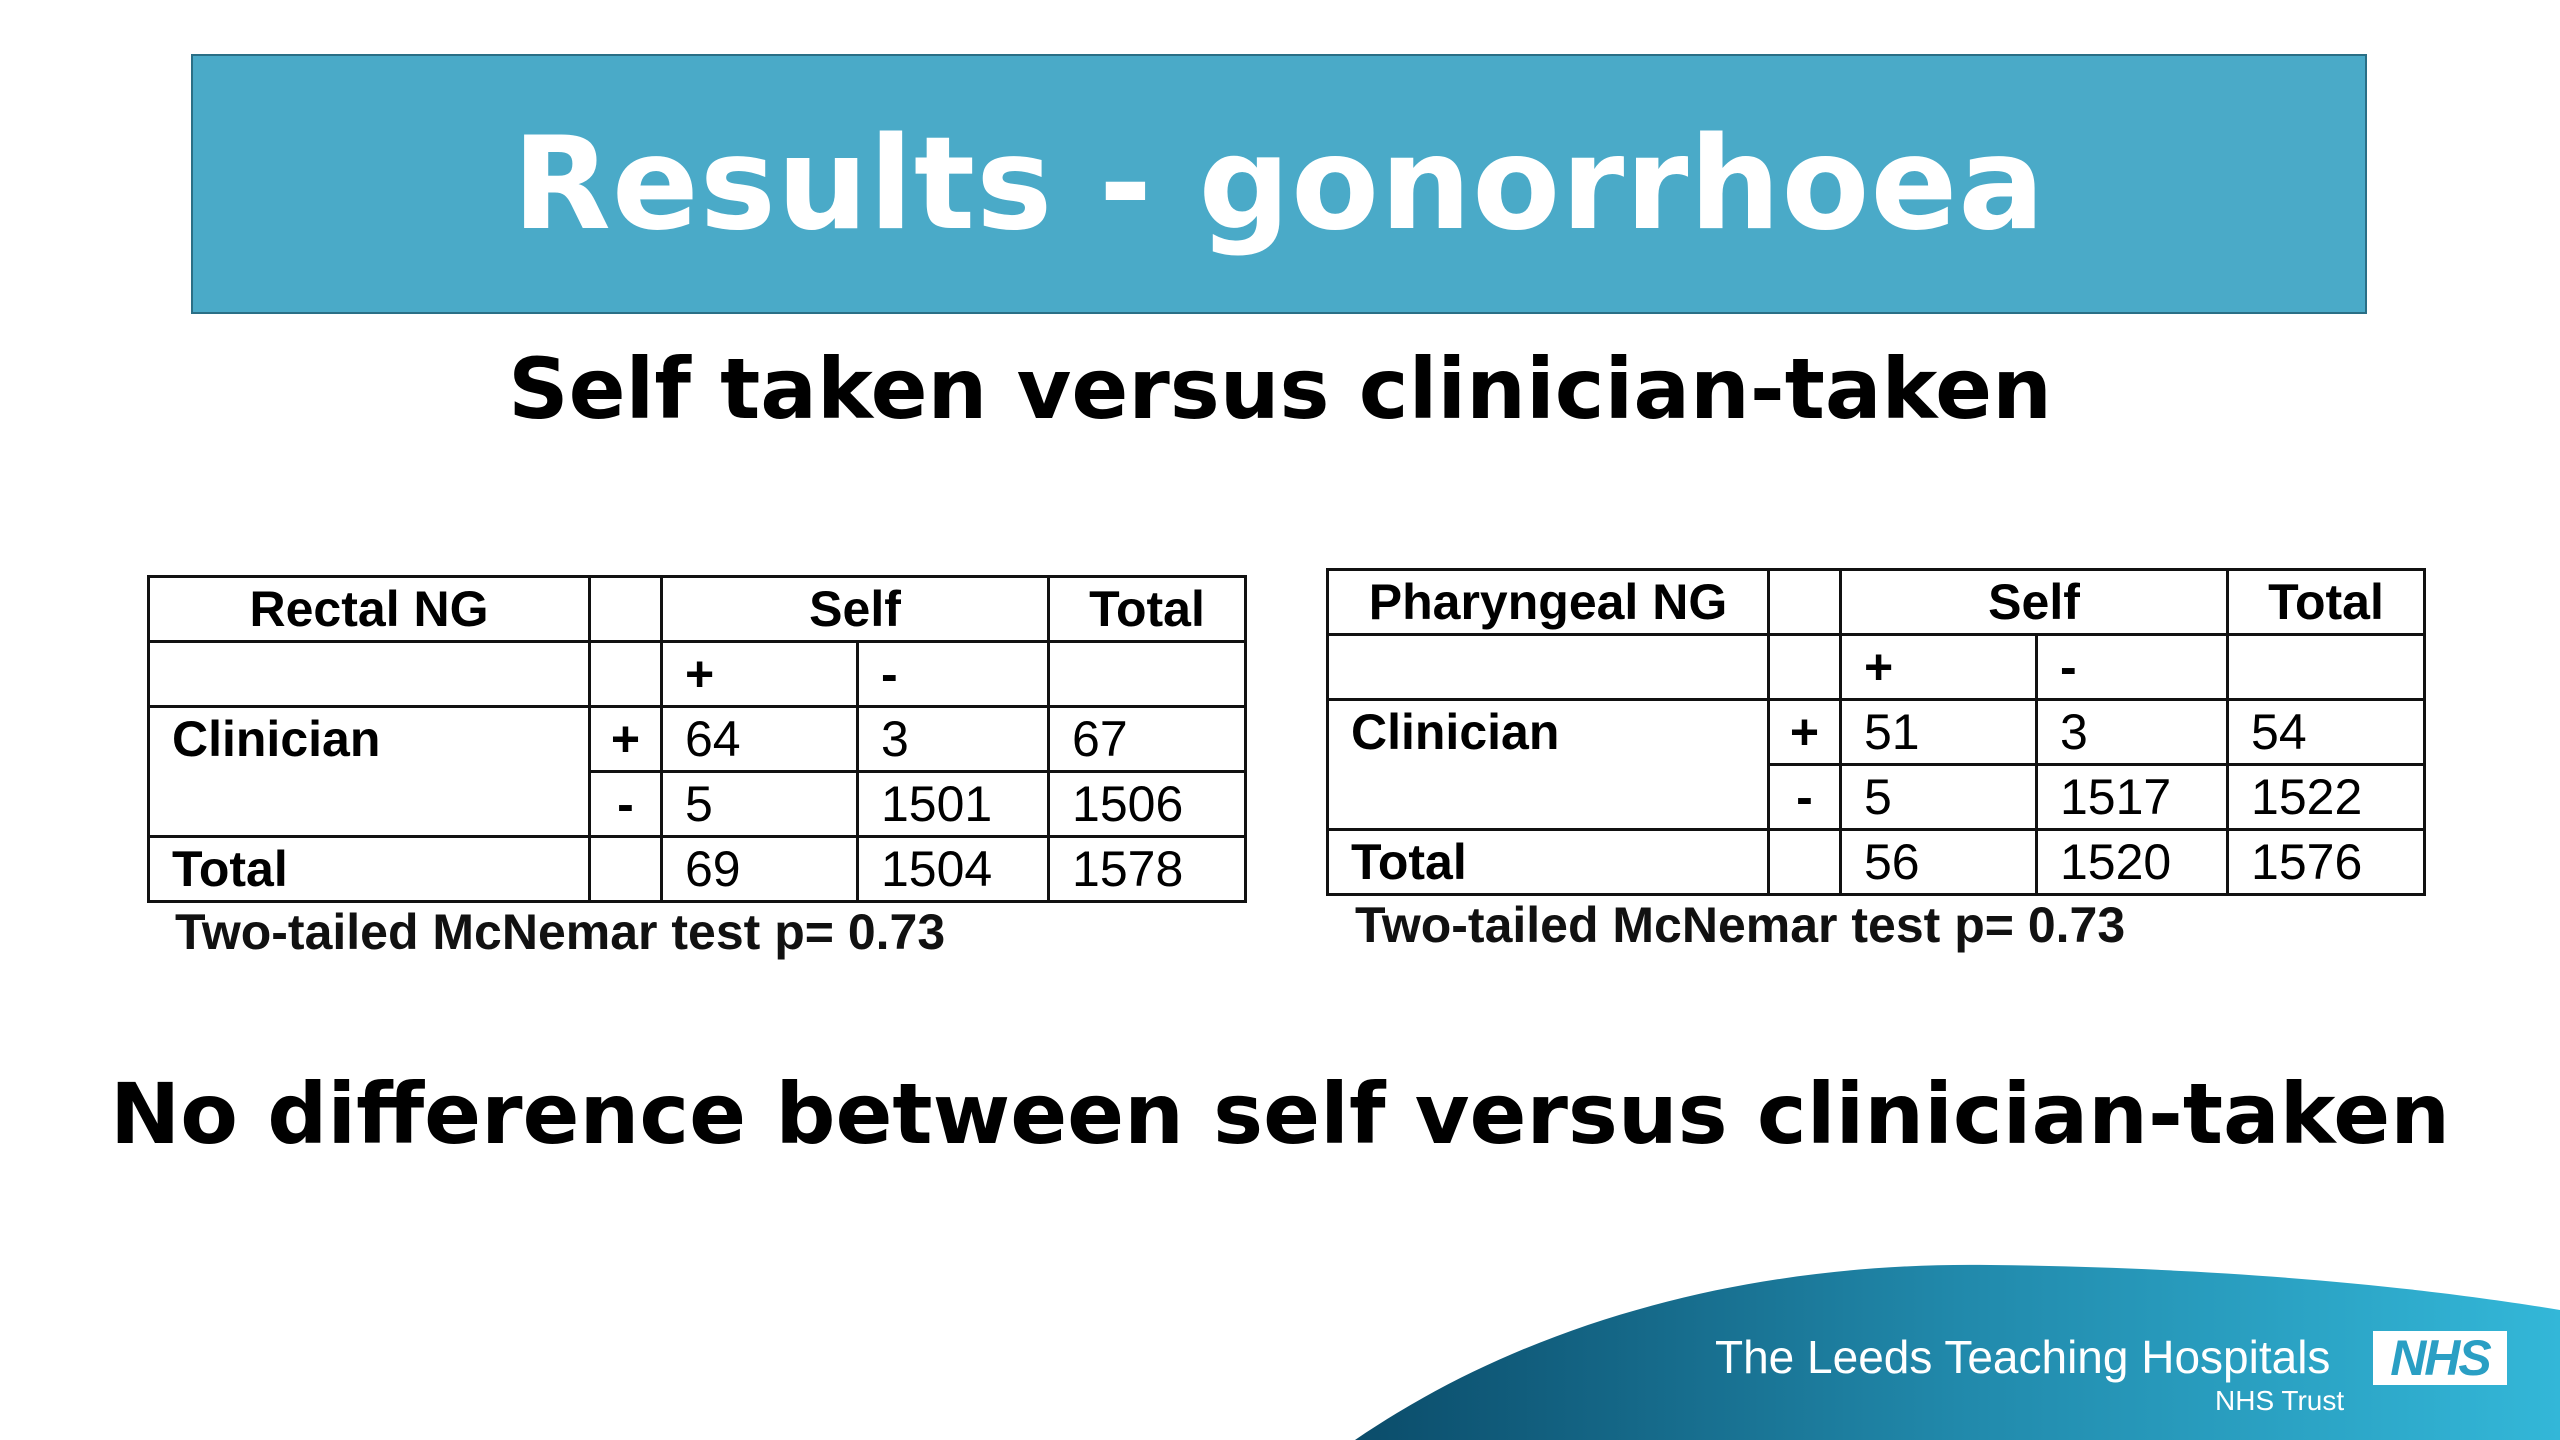  Describe the element at coordinates (2326, 862) in the screenshot. I see `total-value-cell: 1576` at that location.